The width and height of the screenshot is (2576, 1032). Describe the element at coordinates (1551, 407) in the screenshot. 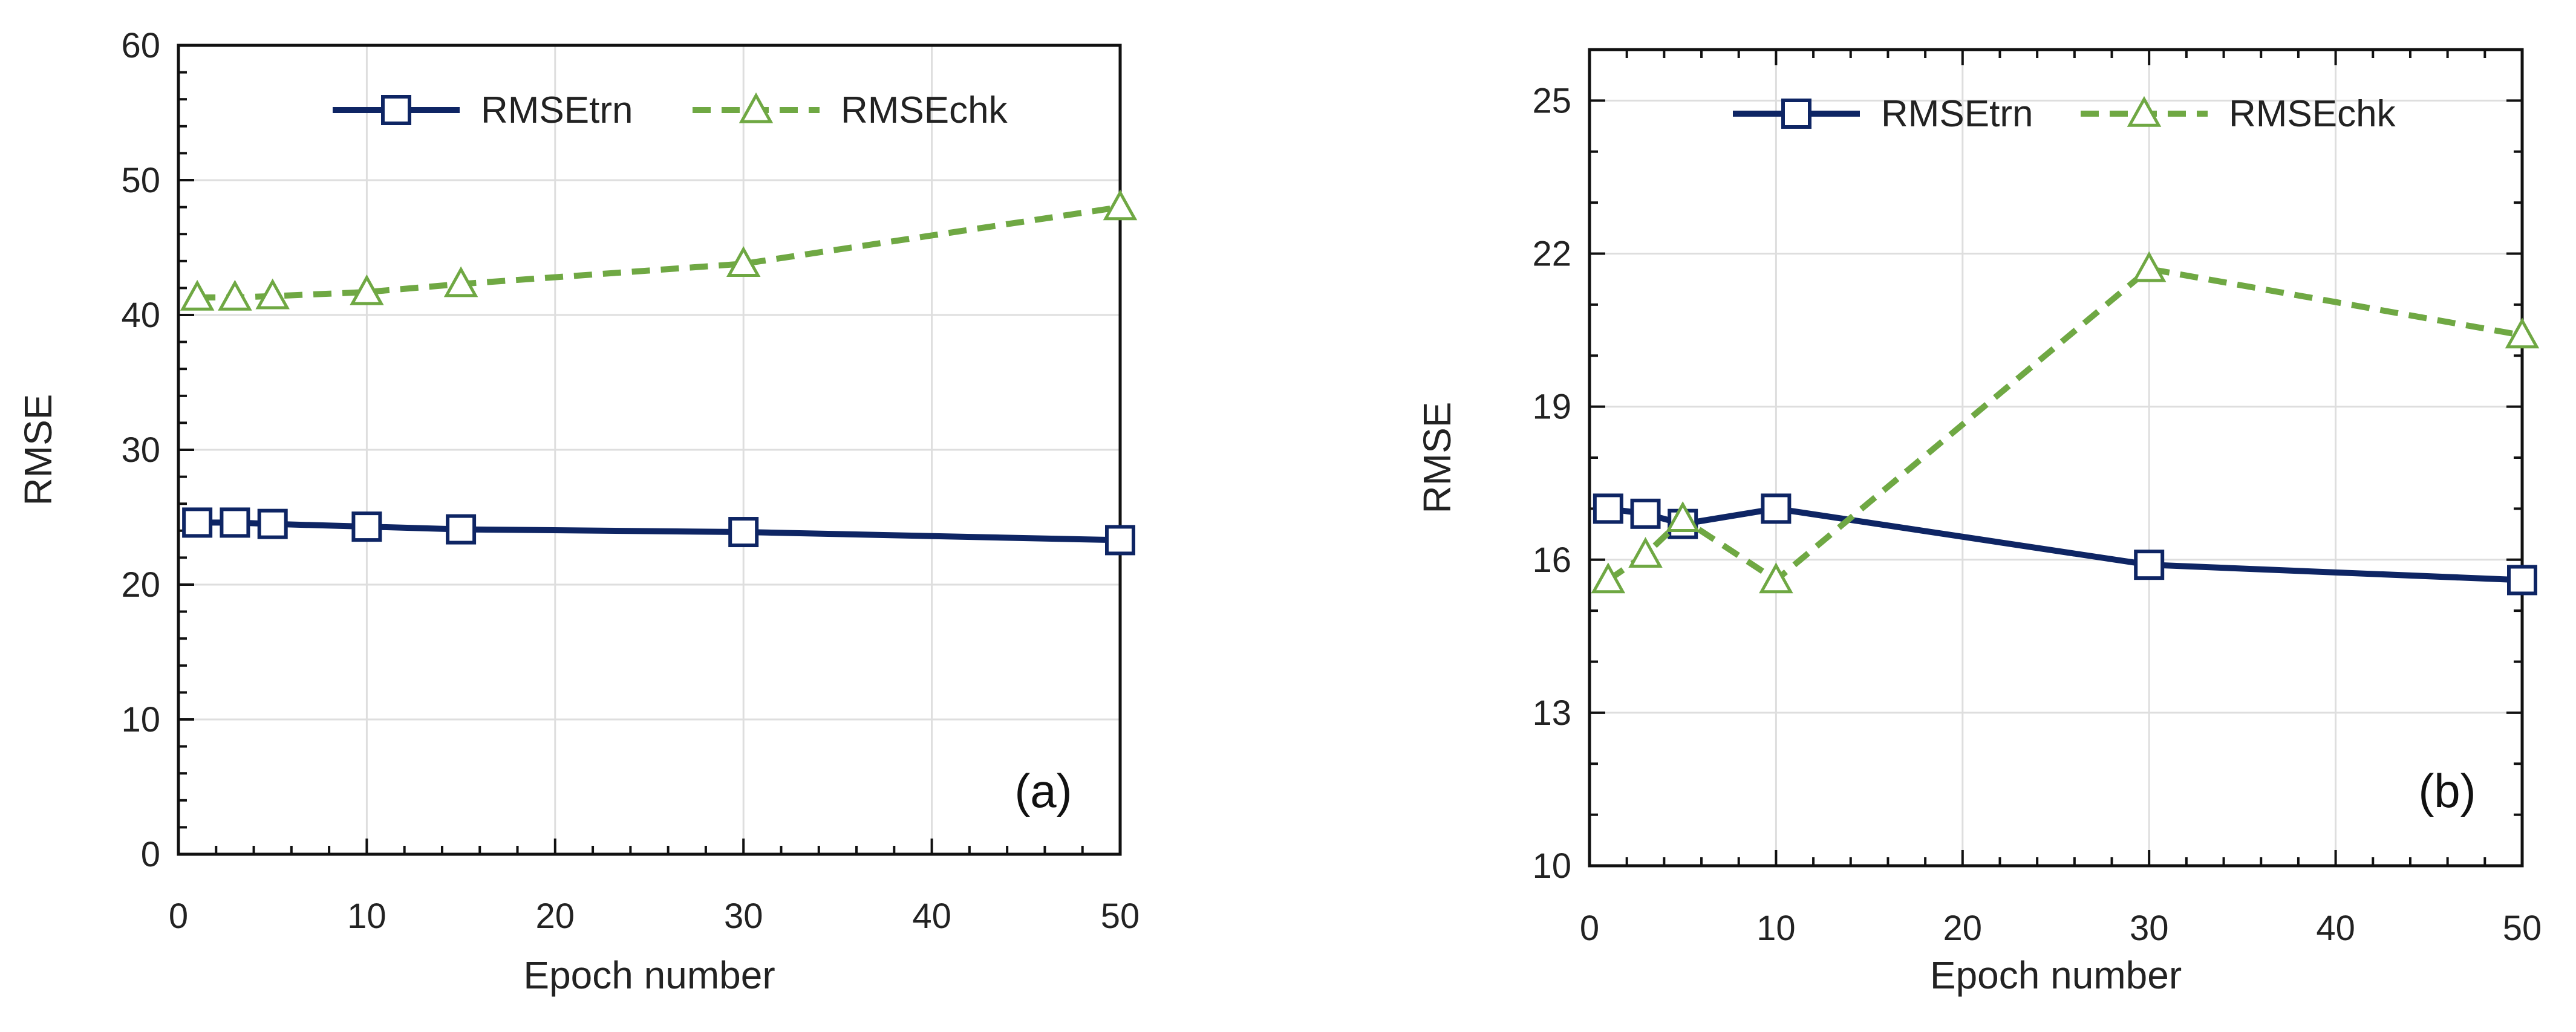

I see `y-tick-label: 19` at that location.